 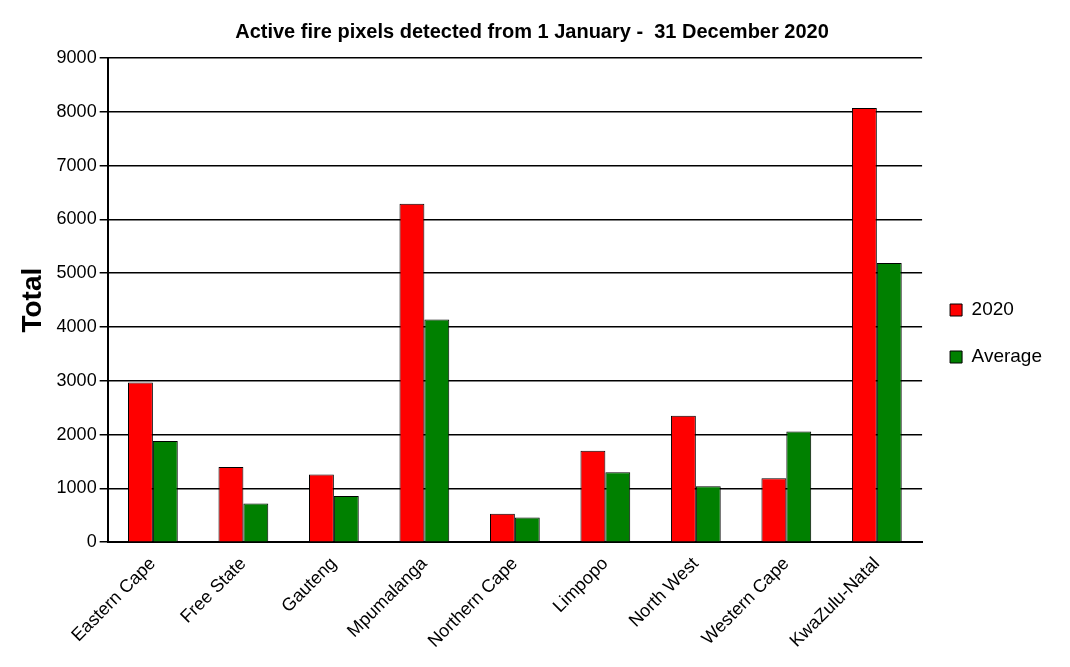 What do you see at coordinates (532, 30) in the screenshot?
I see `chart-title: Active fire pixels detected from 1 January - 31 December 2020` at bounding box center [532, 30].